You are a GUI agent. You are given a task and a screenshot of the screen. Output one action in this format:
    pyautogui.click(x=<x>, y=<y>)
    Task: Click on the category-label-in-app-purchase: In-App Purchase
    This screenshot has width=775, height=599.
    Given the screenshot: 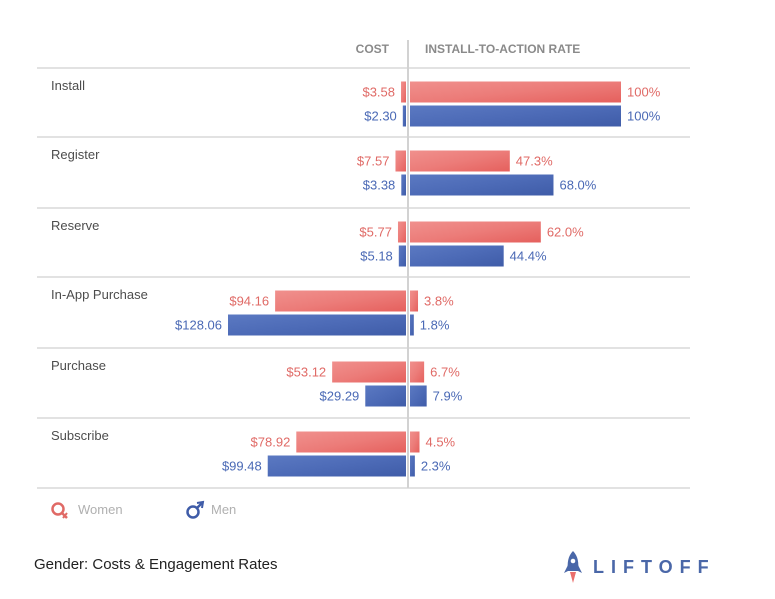 What is the action you would take?
    pyautogui.click(x=99, y=294)
    